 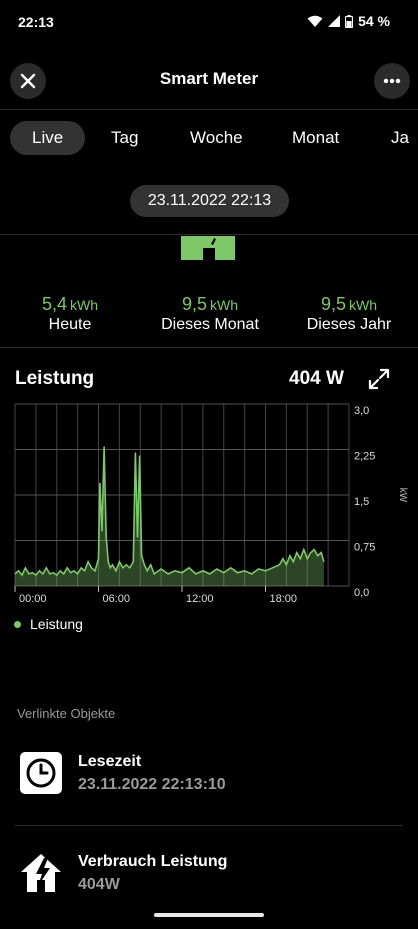 I want to click on x-tick-label: 06:00, so click(x=117, y=599).